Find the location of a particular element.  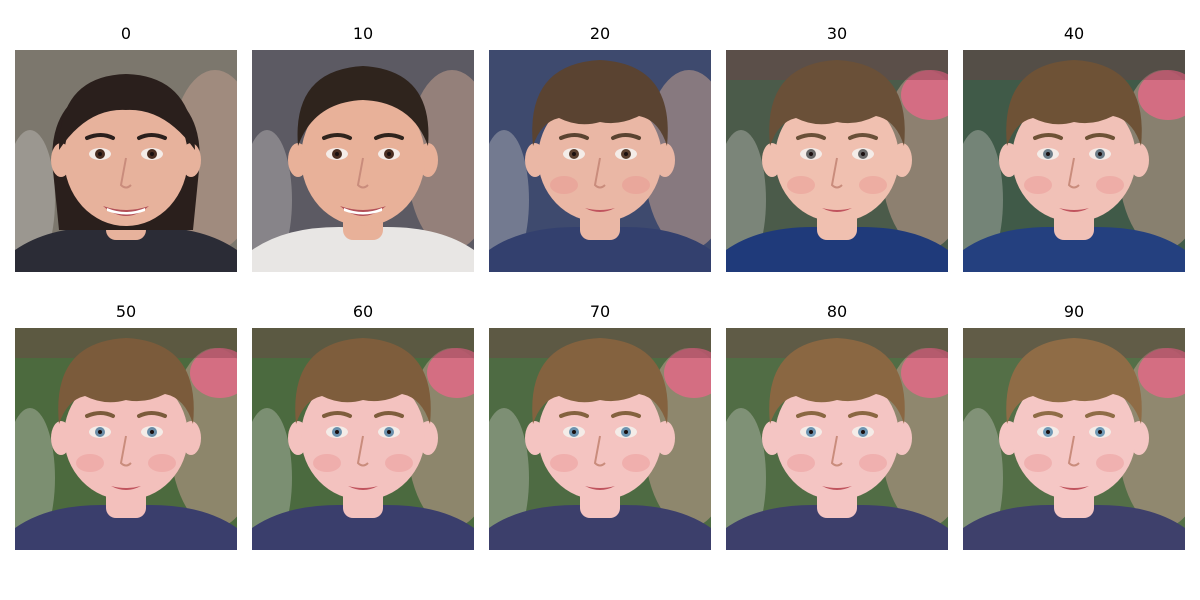

panel-title: 90 is located at coordinates (1074, 311).